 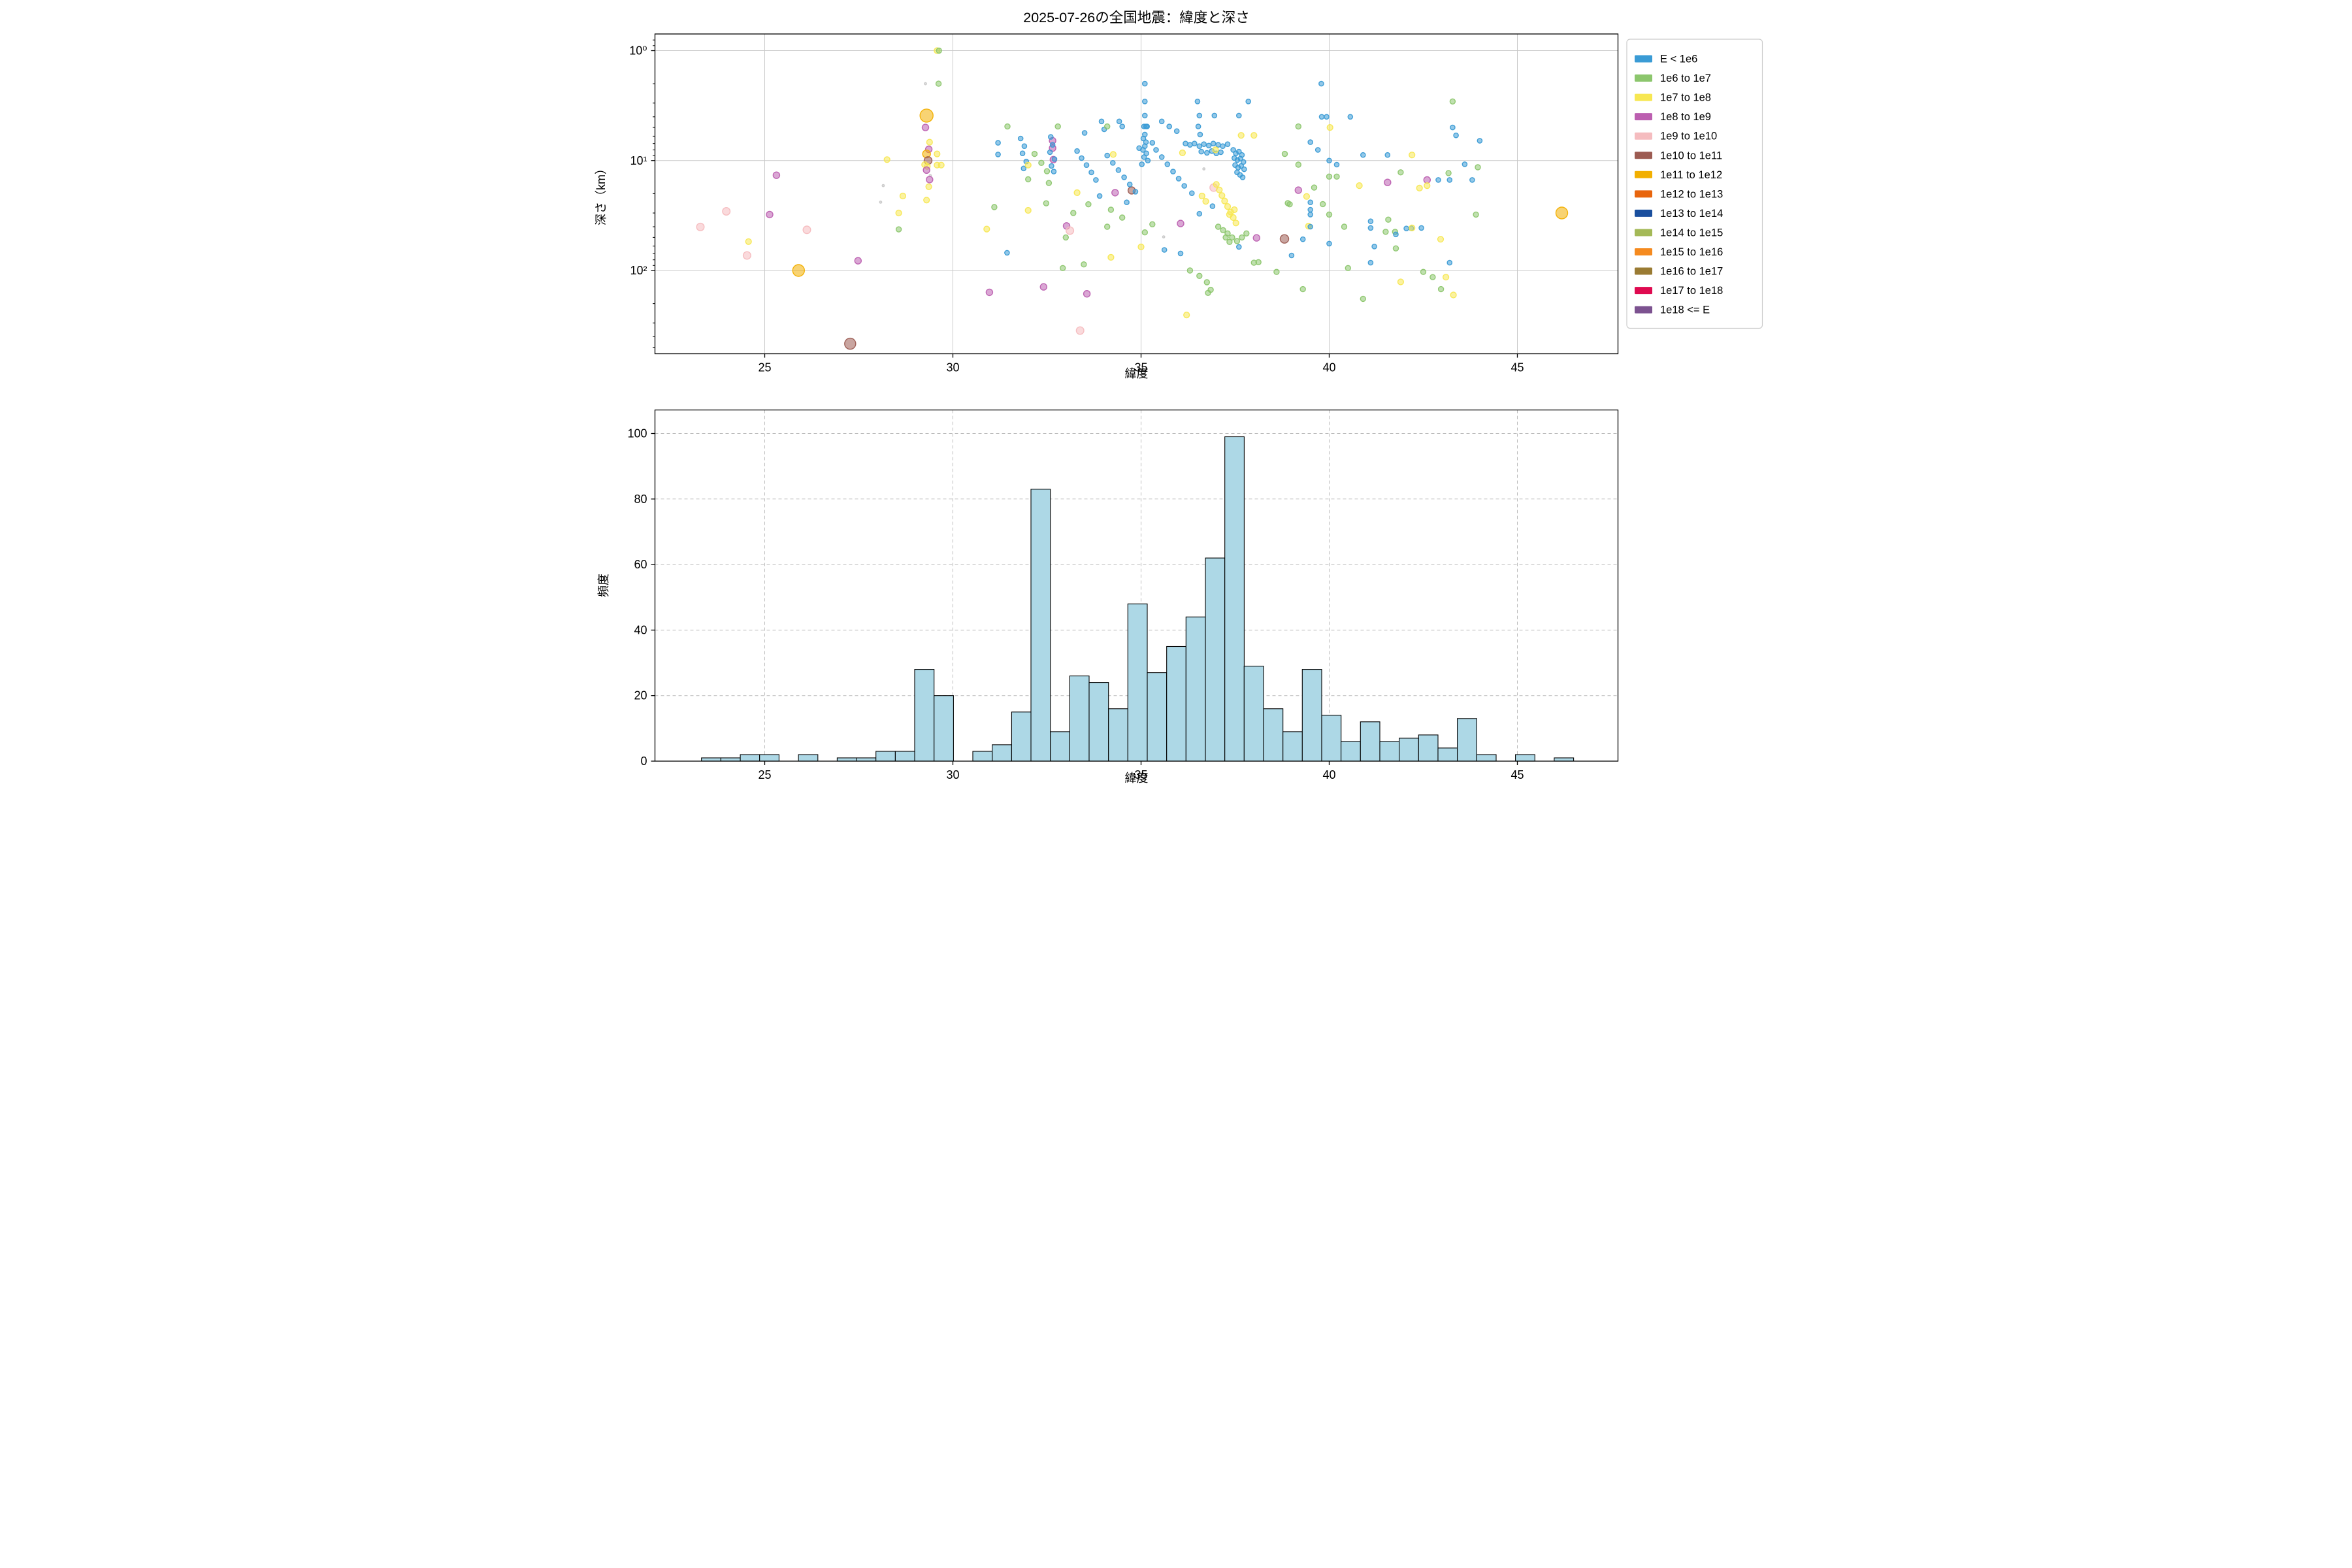 I want to click on legend-frame, so click(x=1694, y=184).